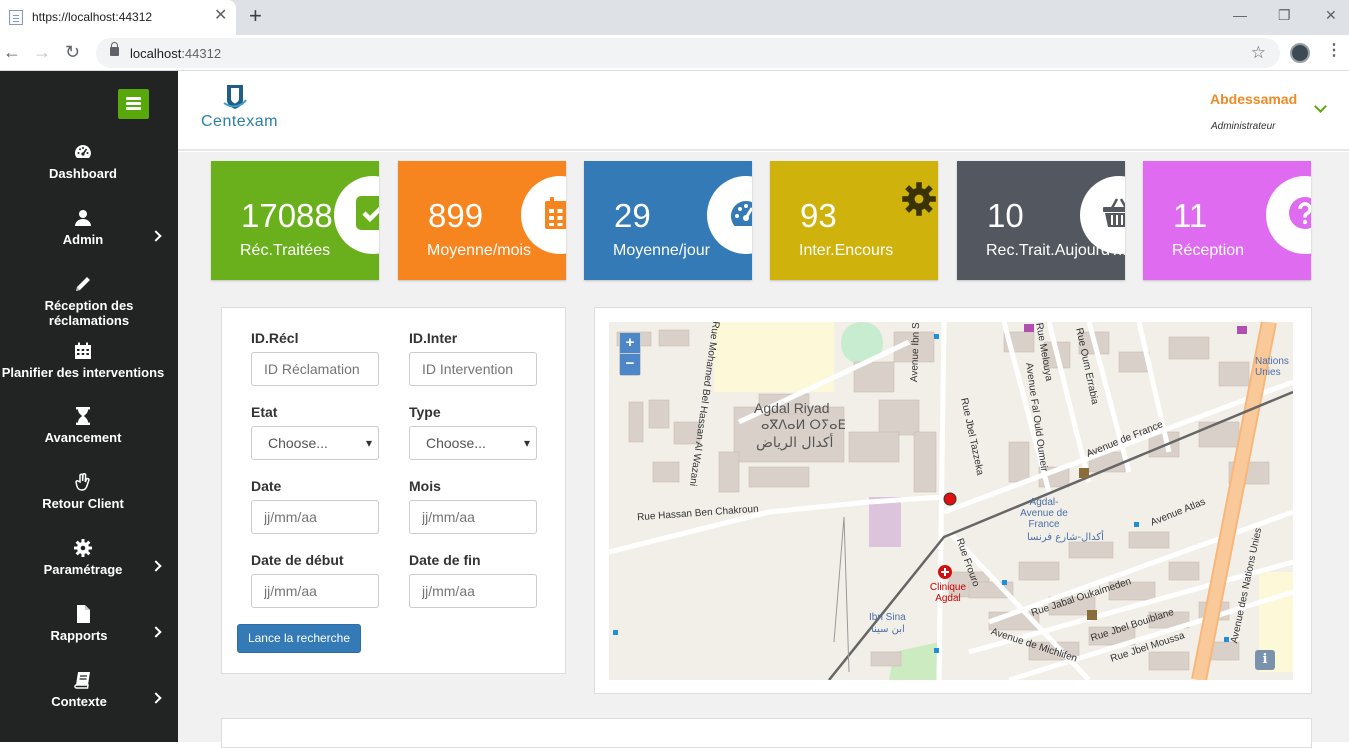  Describe the element at coordinates (1243, 126) in the screenshot. I see `user-role: Administrateur` at that location.